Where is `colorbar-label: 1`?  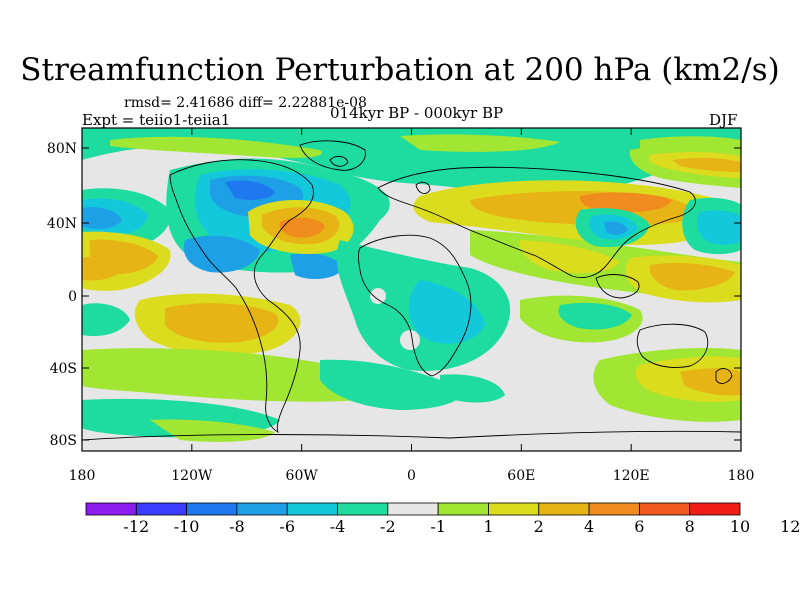 colorbar-label: 1 is located at coordinates (488, 526).